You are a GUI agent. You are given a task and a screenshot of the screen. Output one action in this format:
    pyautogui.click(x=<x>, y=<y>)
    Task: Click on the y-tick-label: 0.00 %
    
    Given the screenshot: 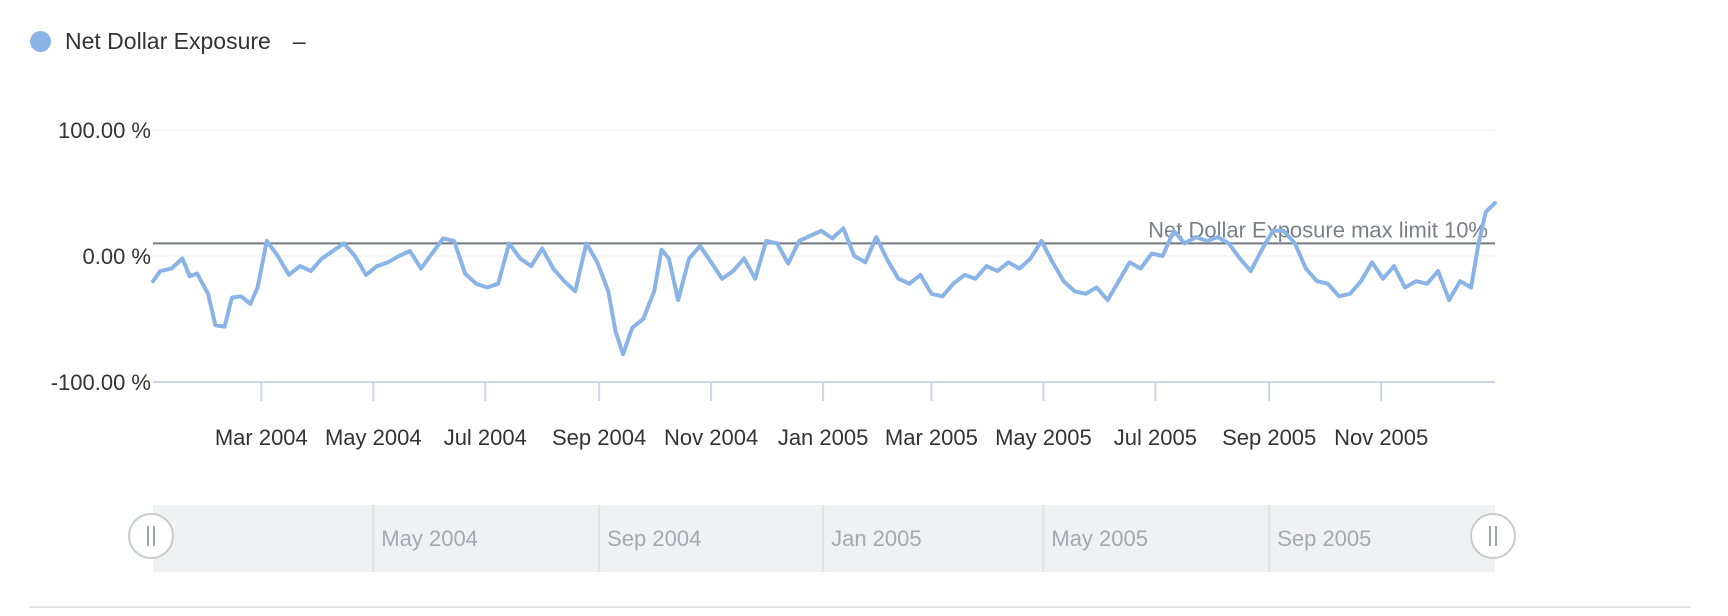 What is the action you would take?
    pyautogui.click(x=117, y=256)
    